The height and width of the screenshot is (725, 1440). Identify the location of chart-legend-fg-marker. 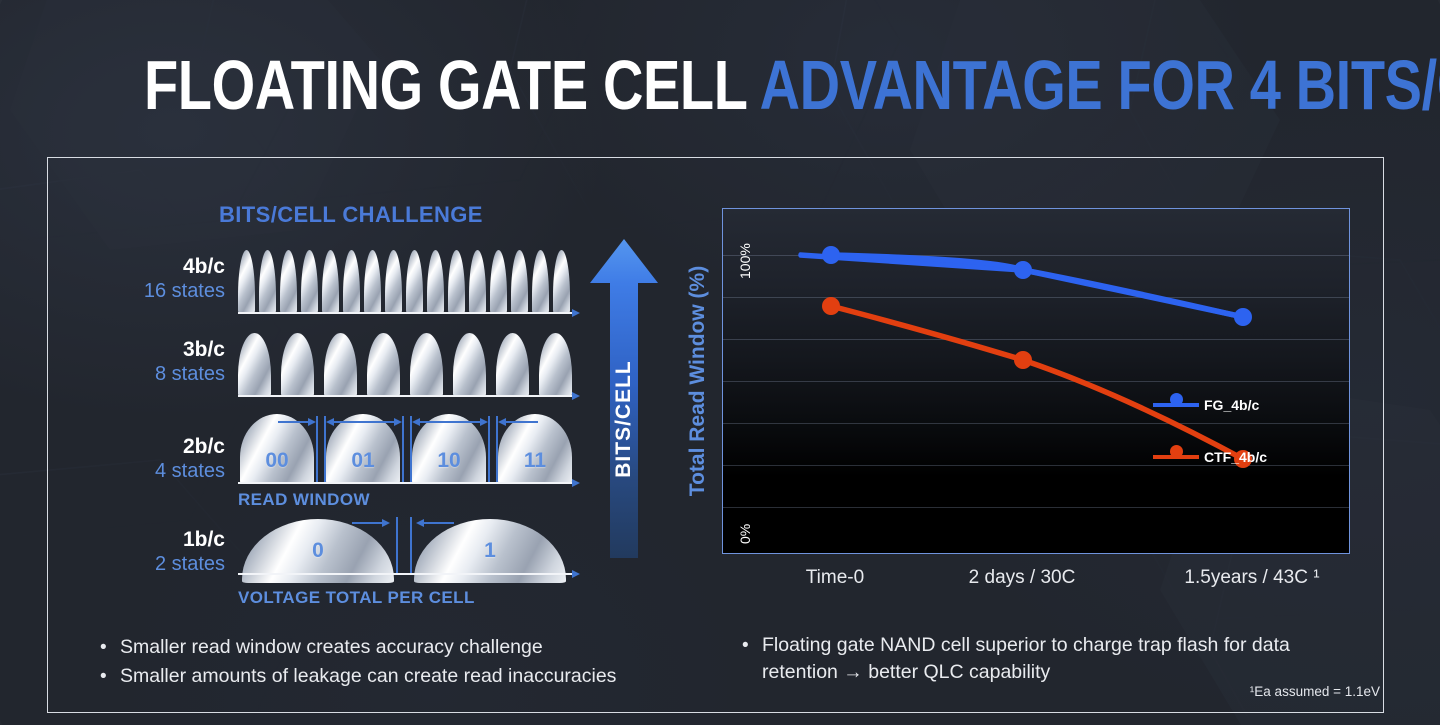
(1176, 399).